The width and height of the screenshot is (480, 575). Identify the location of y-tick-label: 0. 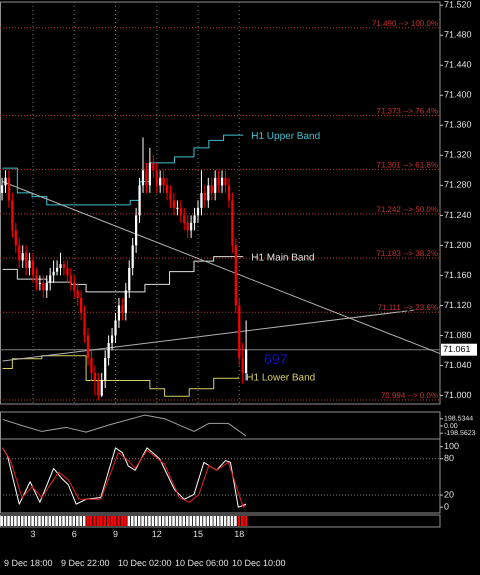
(447, 507).